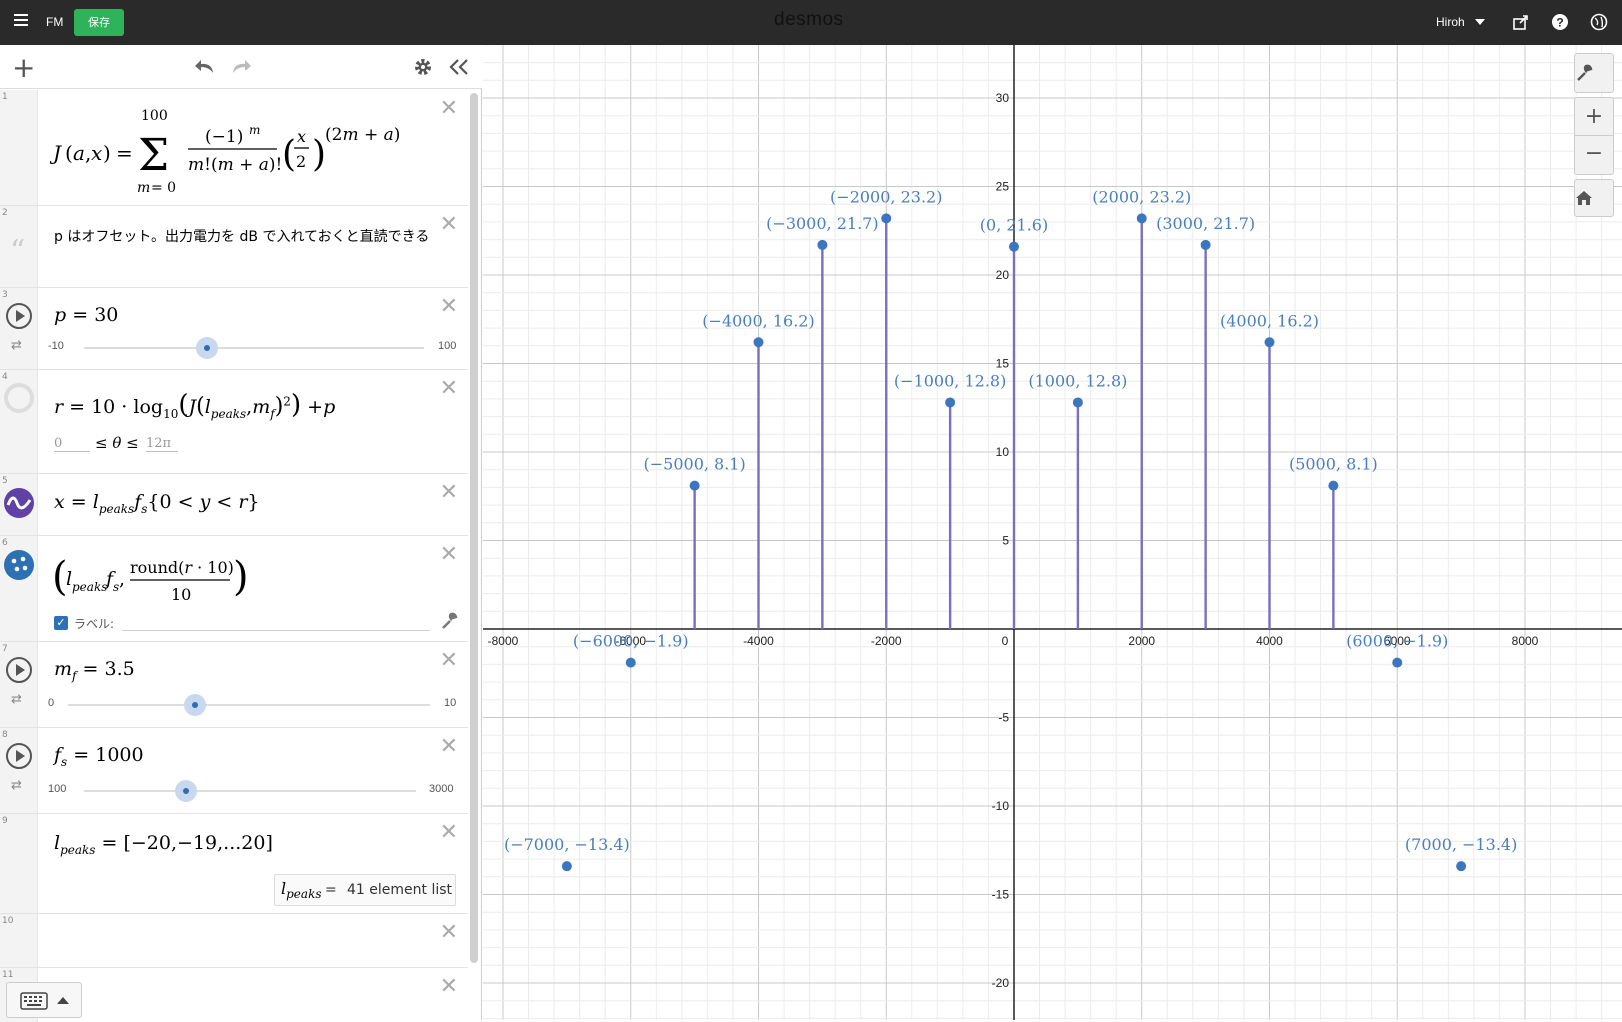 The image size is (1622, 1022). What do you see at coordinates (157, 503) in the screenshot?
I see `x-formula: x = lpeaksfs{0 < y < r}` at bounding box center [157, 503].